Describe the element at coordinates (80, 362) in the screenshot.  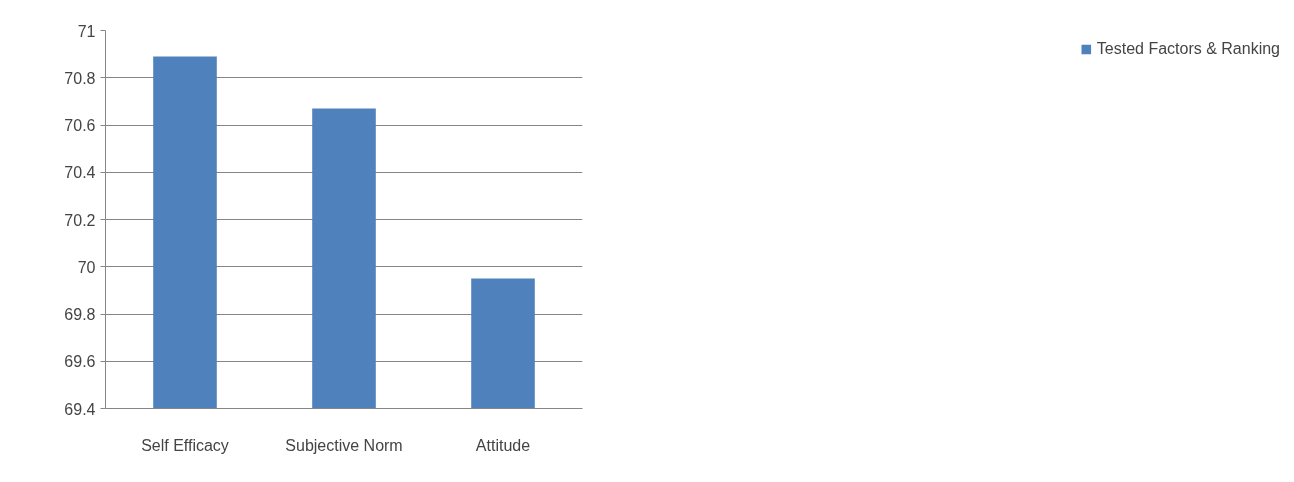
I see `y-tick-label: 69.6` at that location.